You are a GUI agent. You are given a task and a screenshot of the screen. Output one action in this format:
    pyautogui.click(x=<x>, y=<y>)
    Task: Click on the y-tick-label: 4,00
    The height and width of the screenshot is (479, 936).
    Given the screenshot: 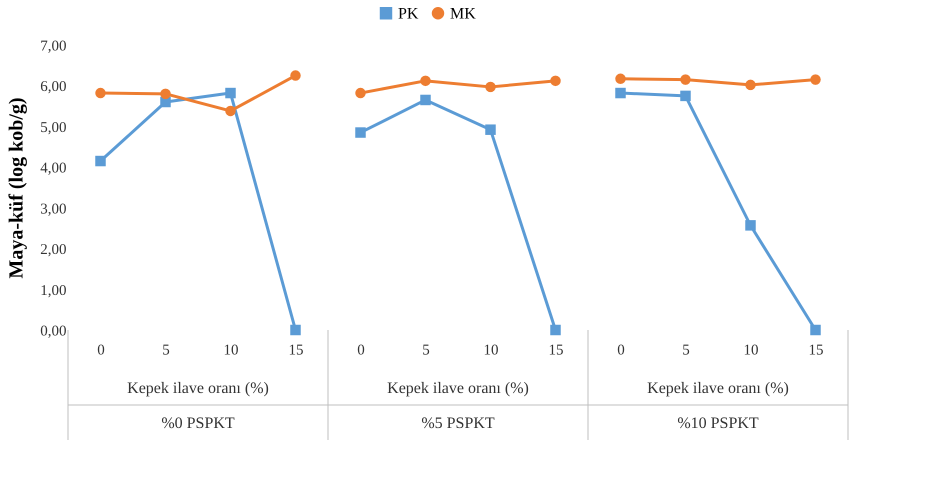 What is the action you would take?
    pyautogui.click(x=53, y=168)
    